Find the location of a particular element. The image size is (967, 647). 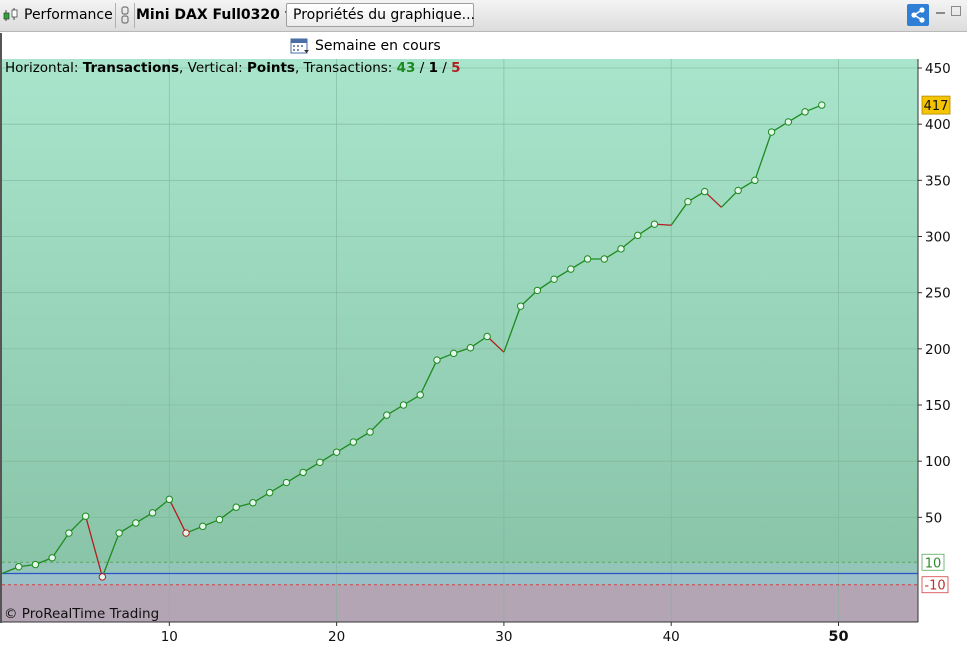

period-selector: Semaine en cours is located at coordinates (365, 46).